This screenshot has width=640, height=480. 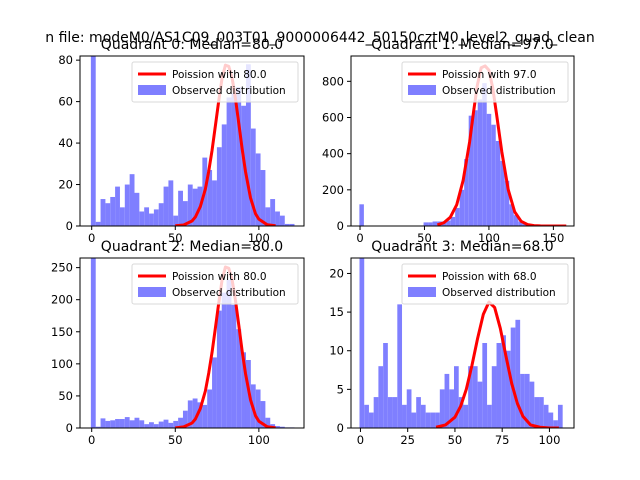 What do you see at coordinates (502, 440) in the screenshot?
I see `x-tick-label: 75` at bounding box center [502, 440].